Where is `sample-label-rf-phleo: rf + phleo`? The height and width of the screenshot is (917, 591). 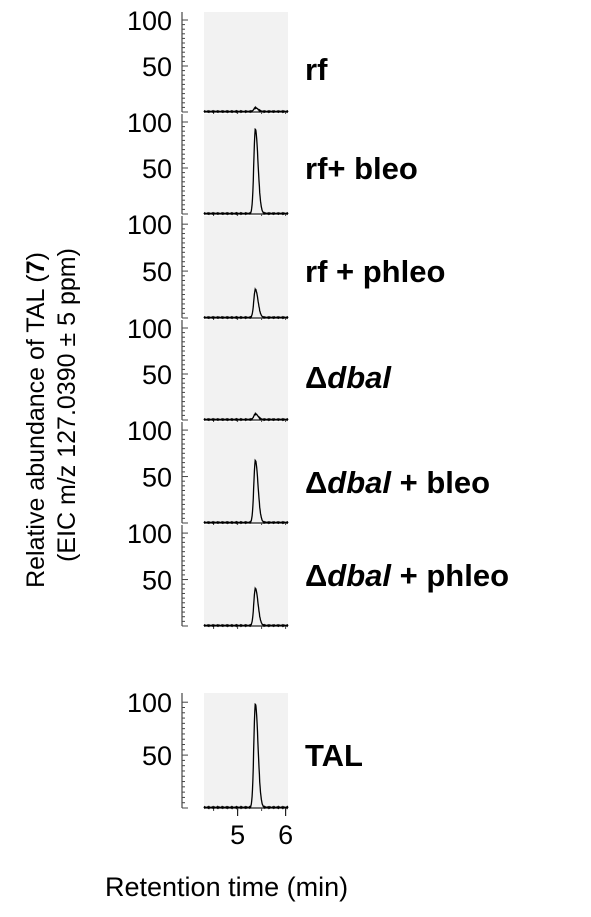
sample-label-rf-phleo: rf + phleo is located at coordinates (375, 271).